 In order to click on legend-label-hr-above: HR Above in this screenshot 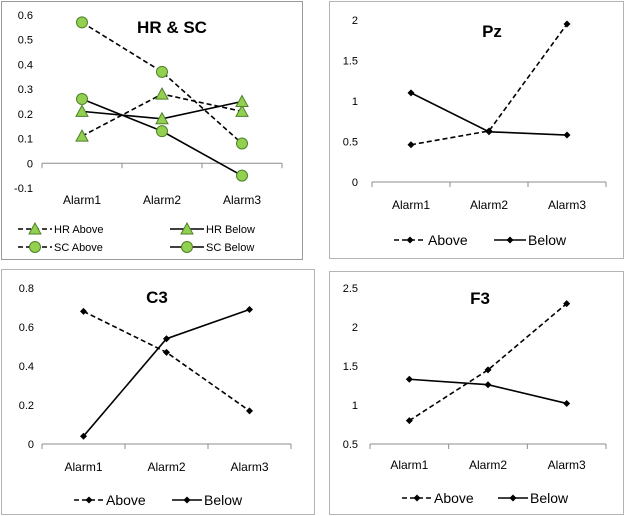, I will do `click(79, 230)`.